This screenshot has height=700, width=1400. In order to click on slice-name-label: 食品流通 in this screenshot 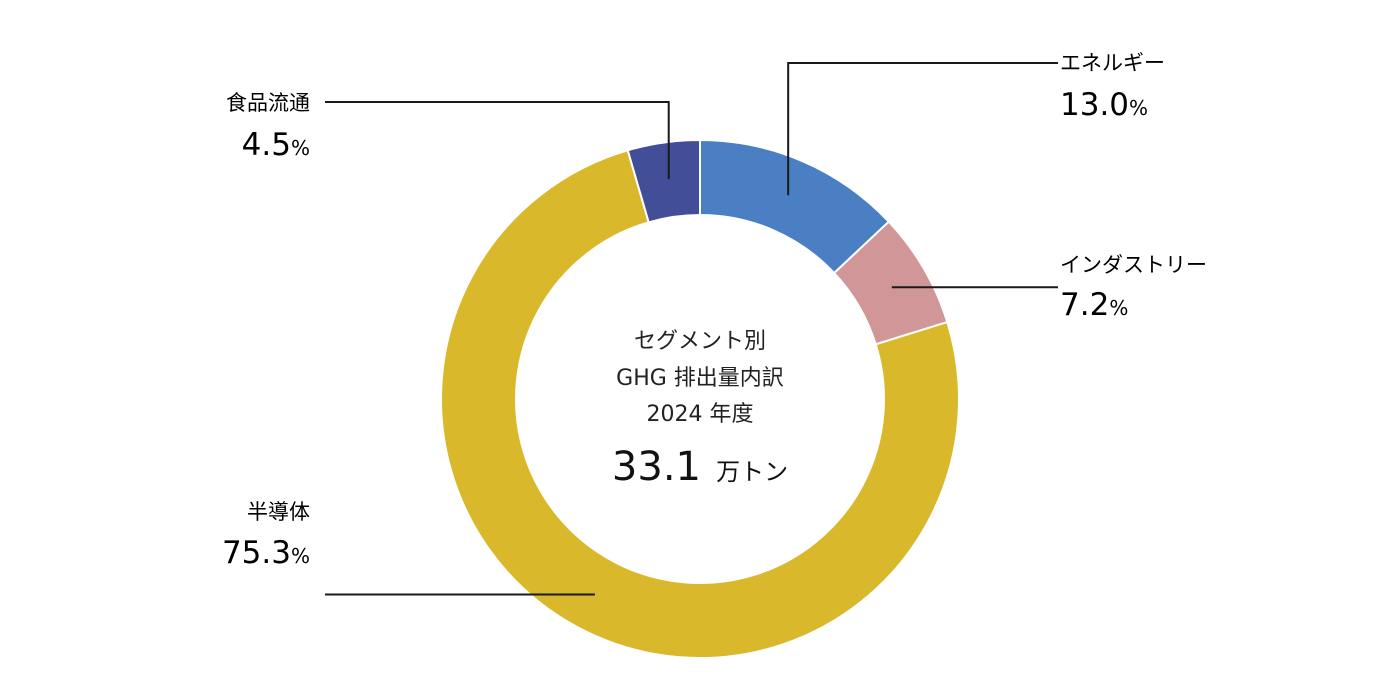, I will do `click(268, 103)`.